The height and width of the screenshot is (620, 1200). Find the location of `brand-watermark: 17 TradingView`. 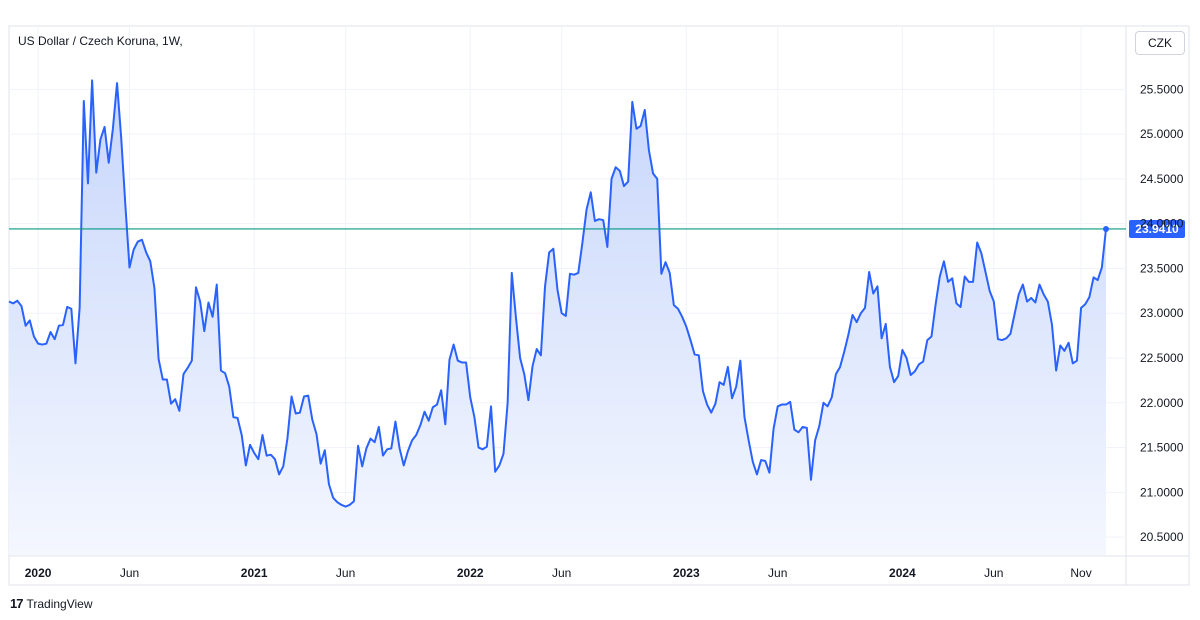

brand-watermark: 17 TradingView is located at coordinates (51, 603).